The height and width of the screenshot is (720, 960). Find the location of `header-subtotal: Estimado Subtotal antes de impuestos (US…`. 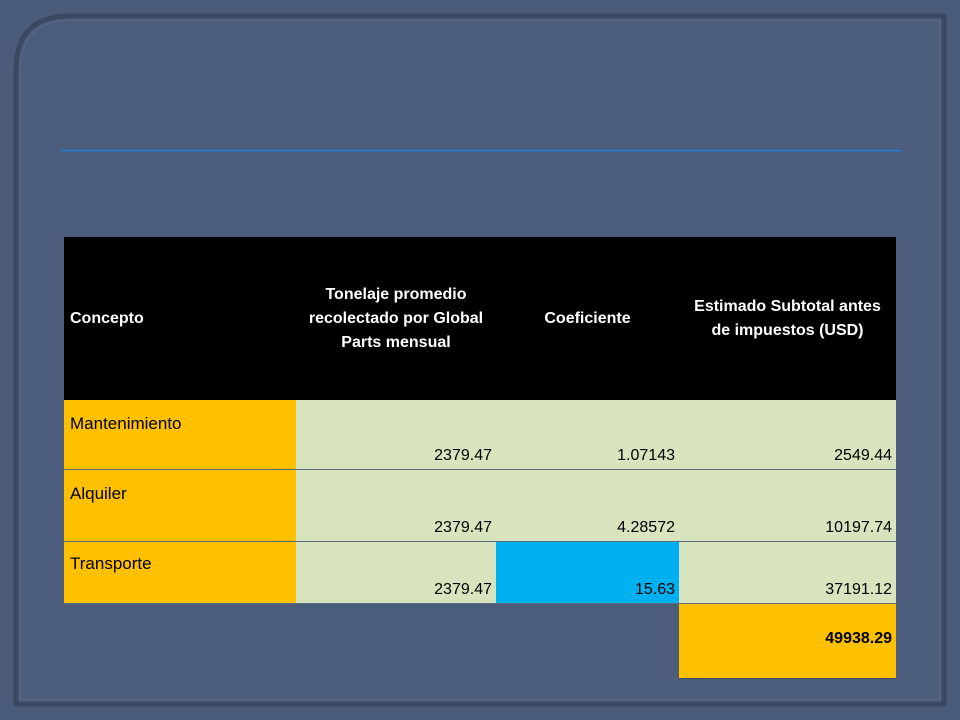

header-subtotal: Estimado Subtotal antes de impuestos (US… is located at coordinates (787, 318).